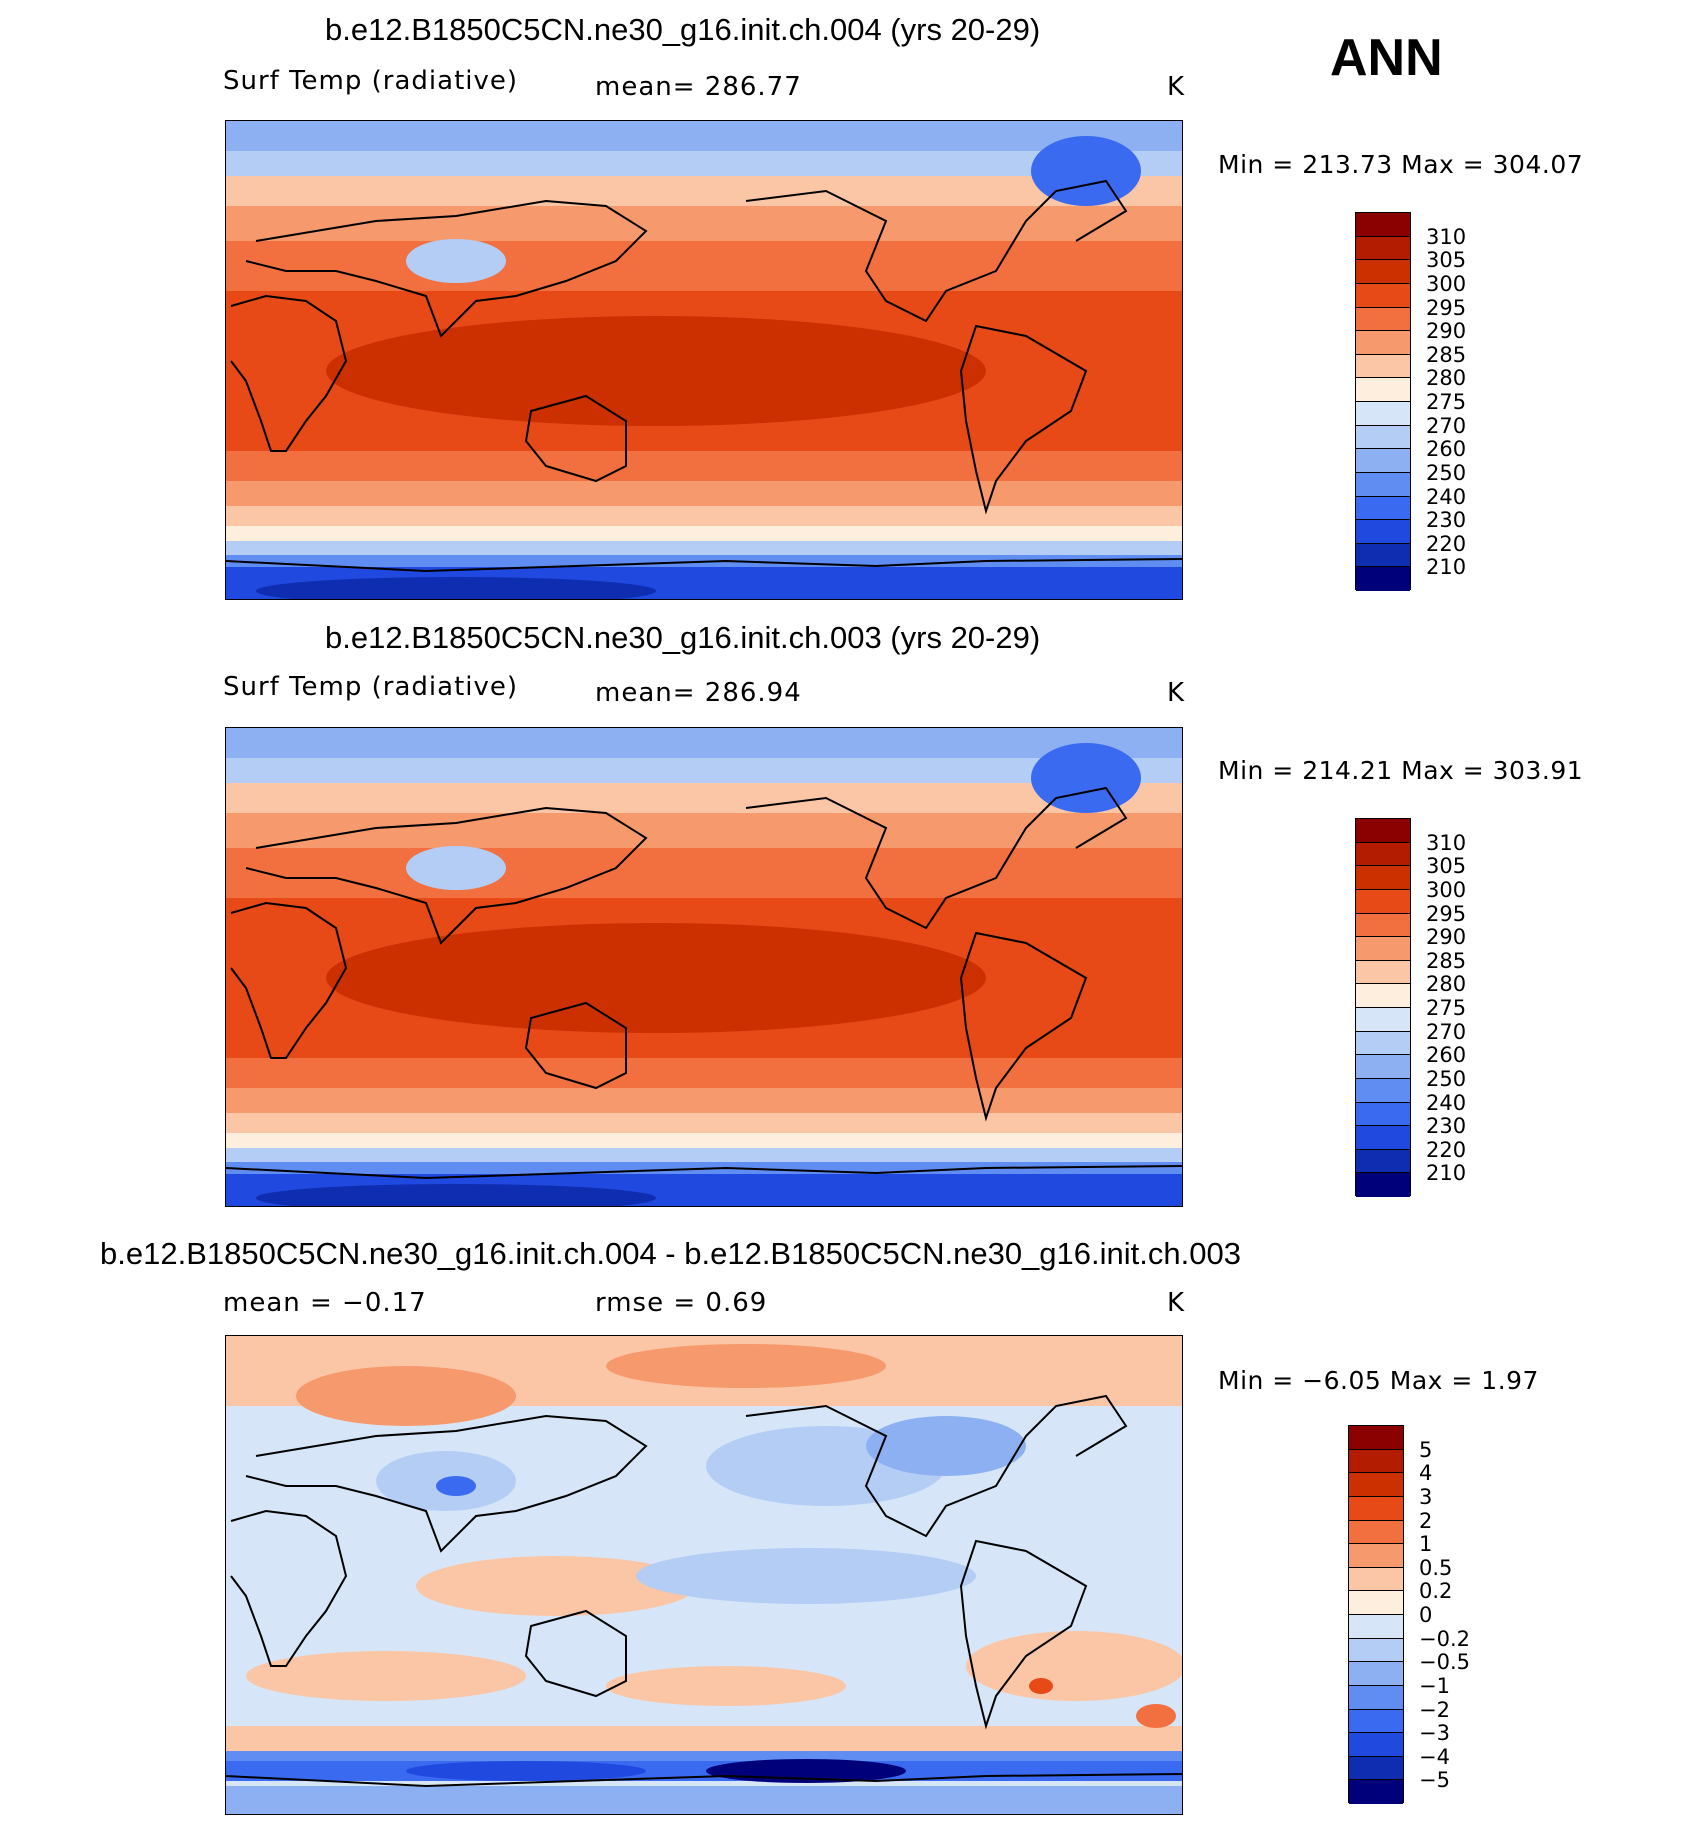 The width and height of the screenshot is (1708, 1825). I want to click on coast-antarctica, so click(704, 1780).